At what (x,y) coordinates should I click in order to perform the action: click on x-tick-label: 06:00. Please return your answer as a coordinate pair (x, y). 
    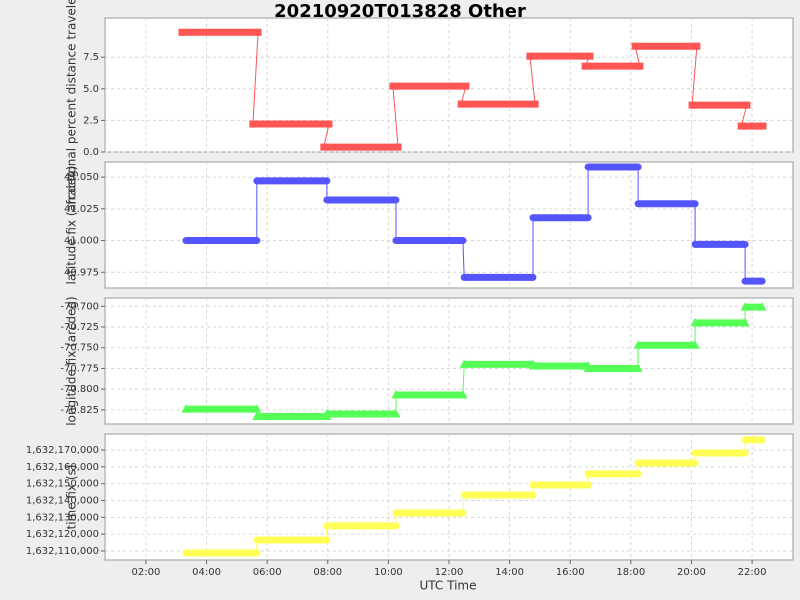
    Looking at the image, I should click on (267, 572).